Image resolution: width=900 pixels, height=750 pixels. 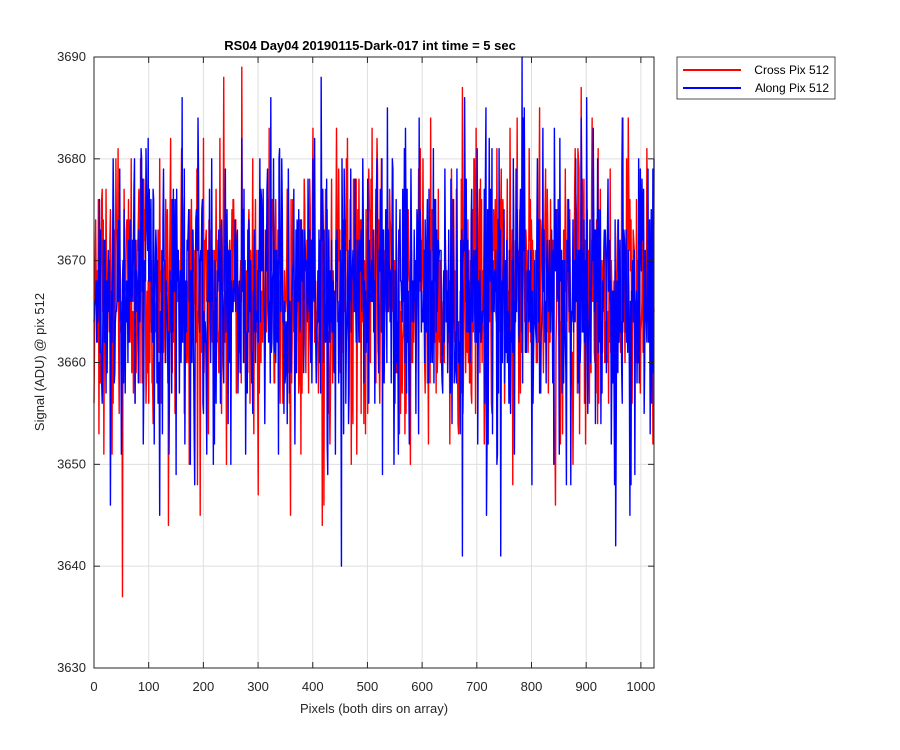 What do you see at coordinates (586, 686) in the screenshot?
I see `x-tick-label: 900` at bounding box center [586, 686].